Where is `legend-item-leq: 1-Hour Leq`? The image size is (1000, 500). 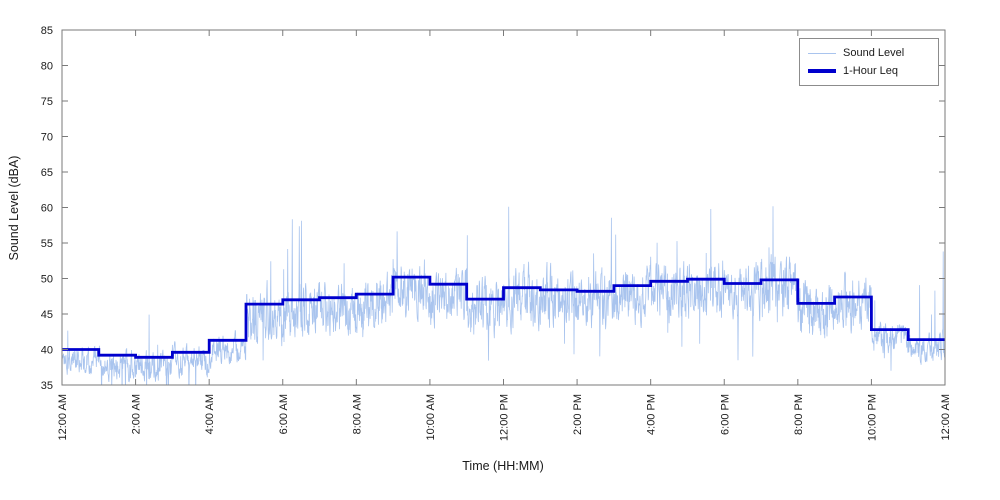 legend-item-leq: 1-Hour Leq is located at coordinates (869, 71).